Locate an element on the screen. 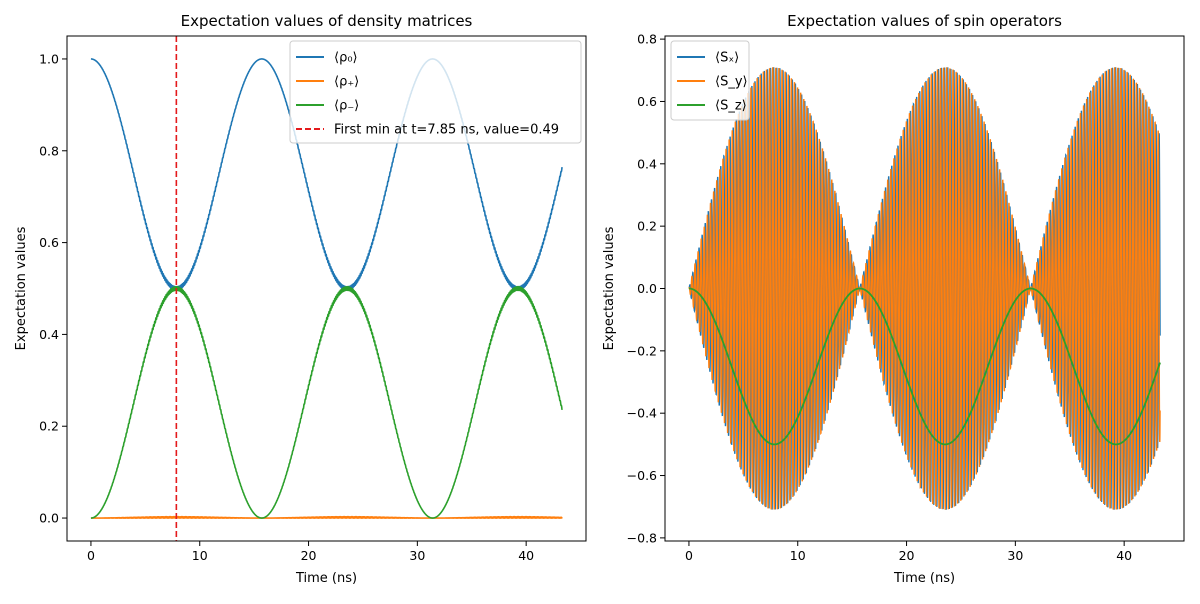 This screenshot has height=604, width=1200. legend-label-sz: ⟨S_z⟩ is located at coordinates (731, 106).